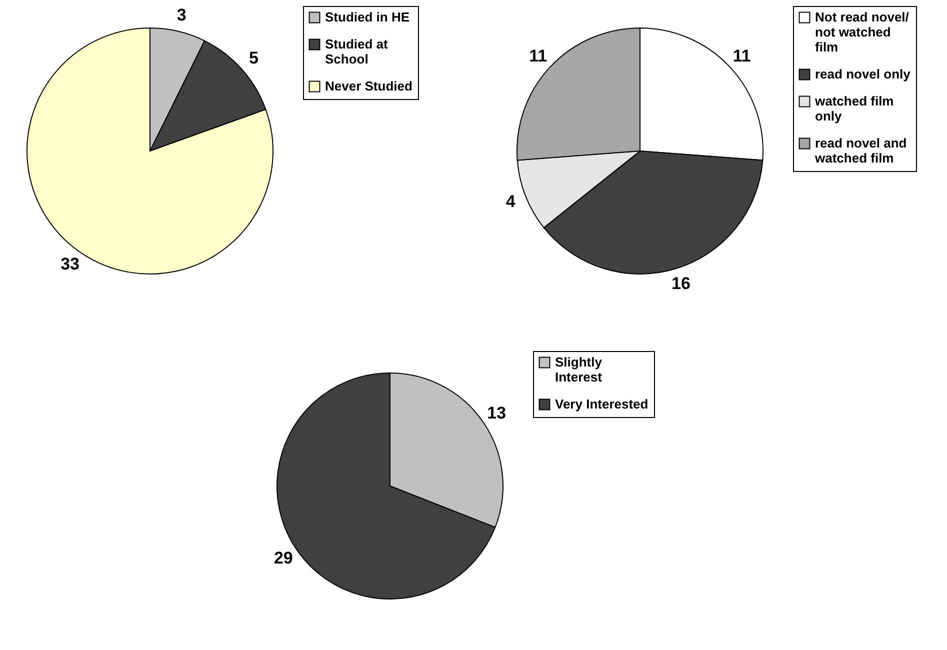 The width and height of the screenshot is (947, 650). I want to click on data-label: 3, so click(181, 15).